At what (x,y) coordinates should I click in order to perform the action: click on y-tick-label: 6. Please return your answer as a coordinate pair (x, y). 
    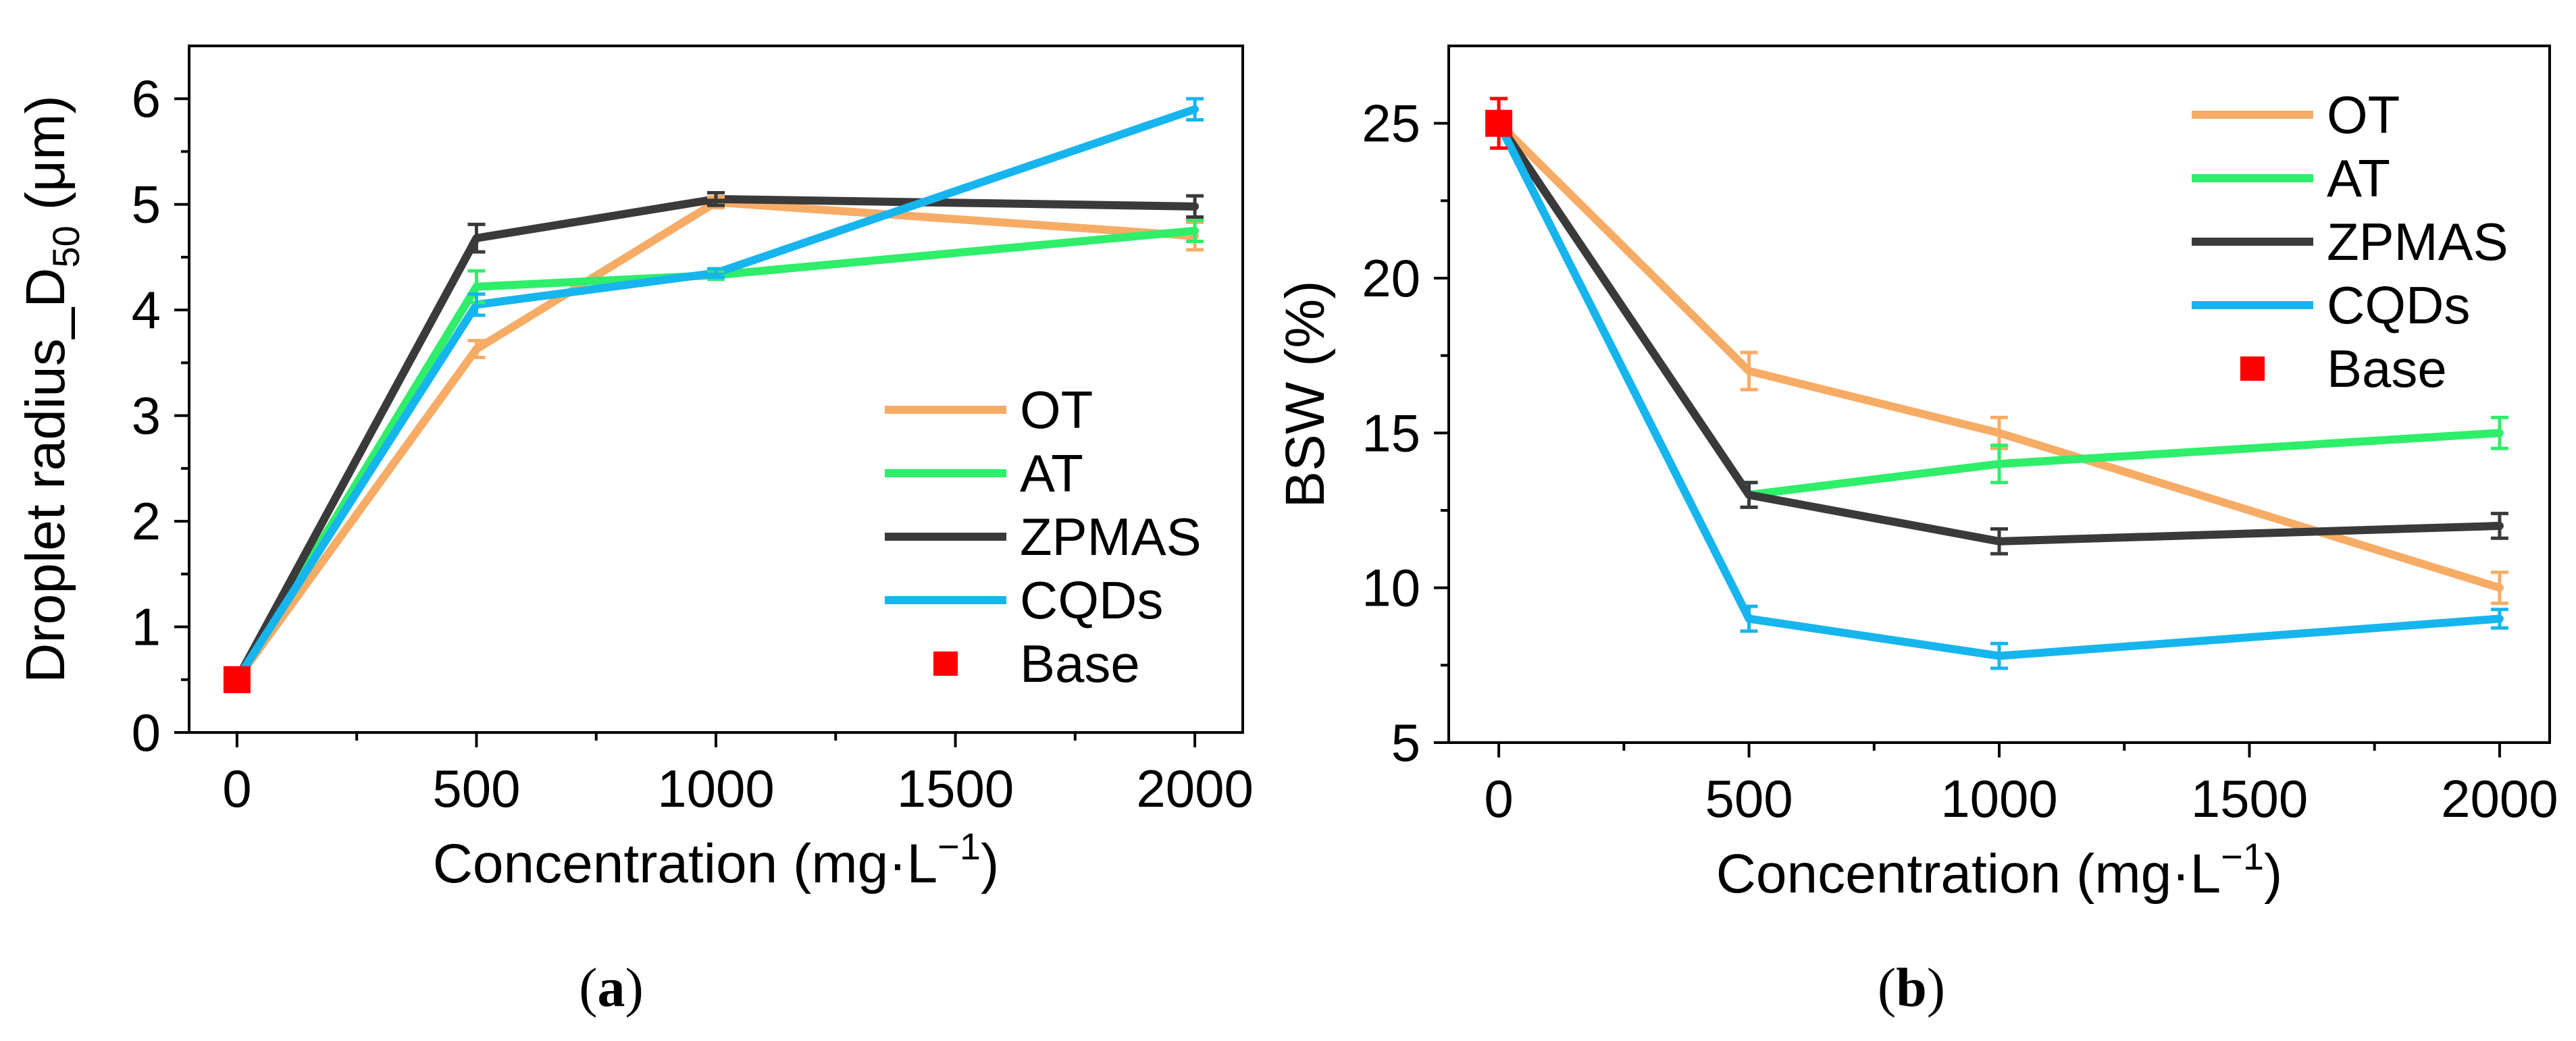
    Looking at the image, I should click on (146, 99).